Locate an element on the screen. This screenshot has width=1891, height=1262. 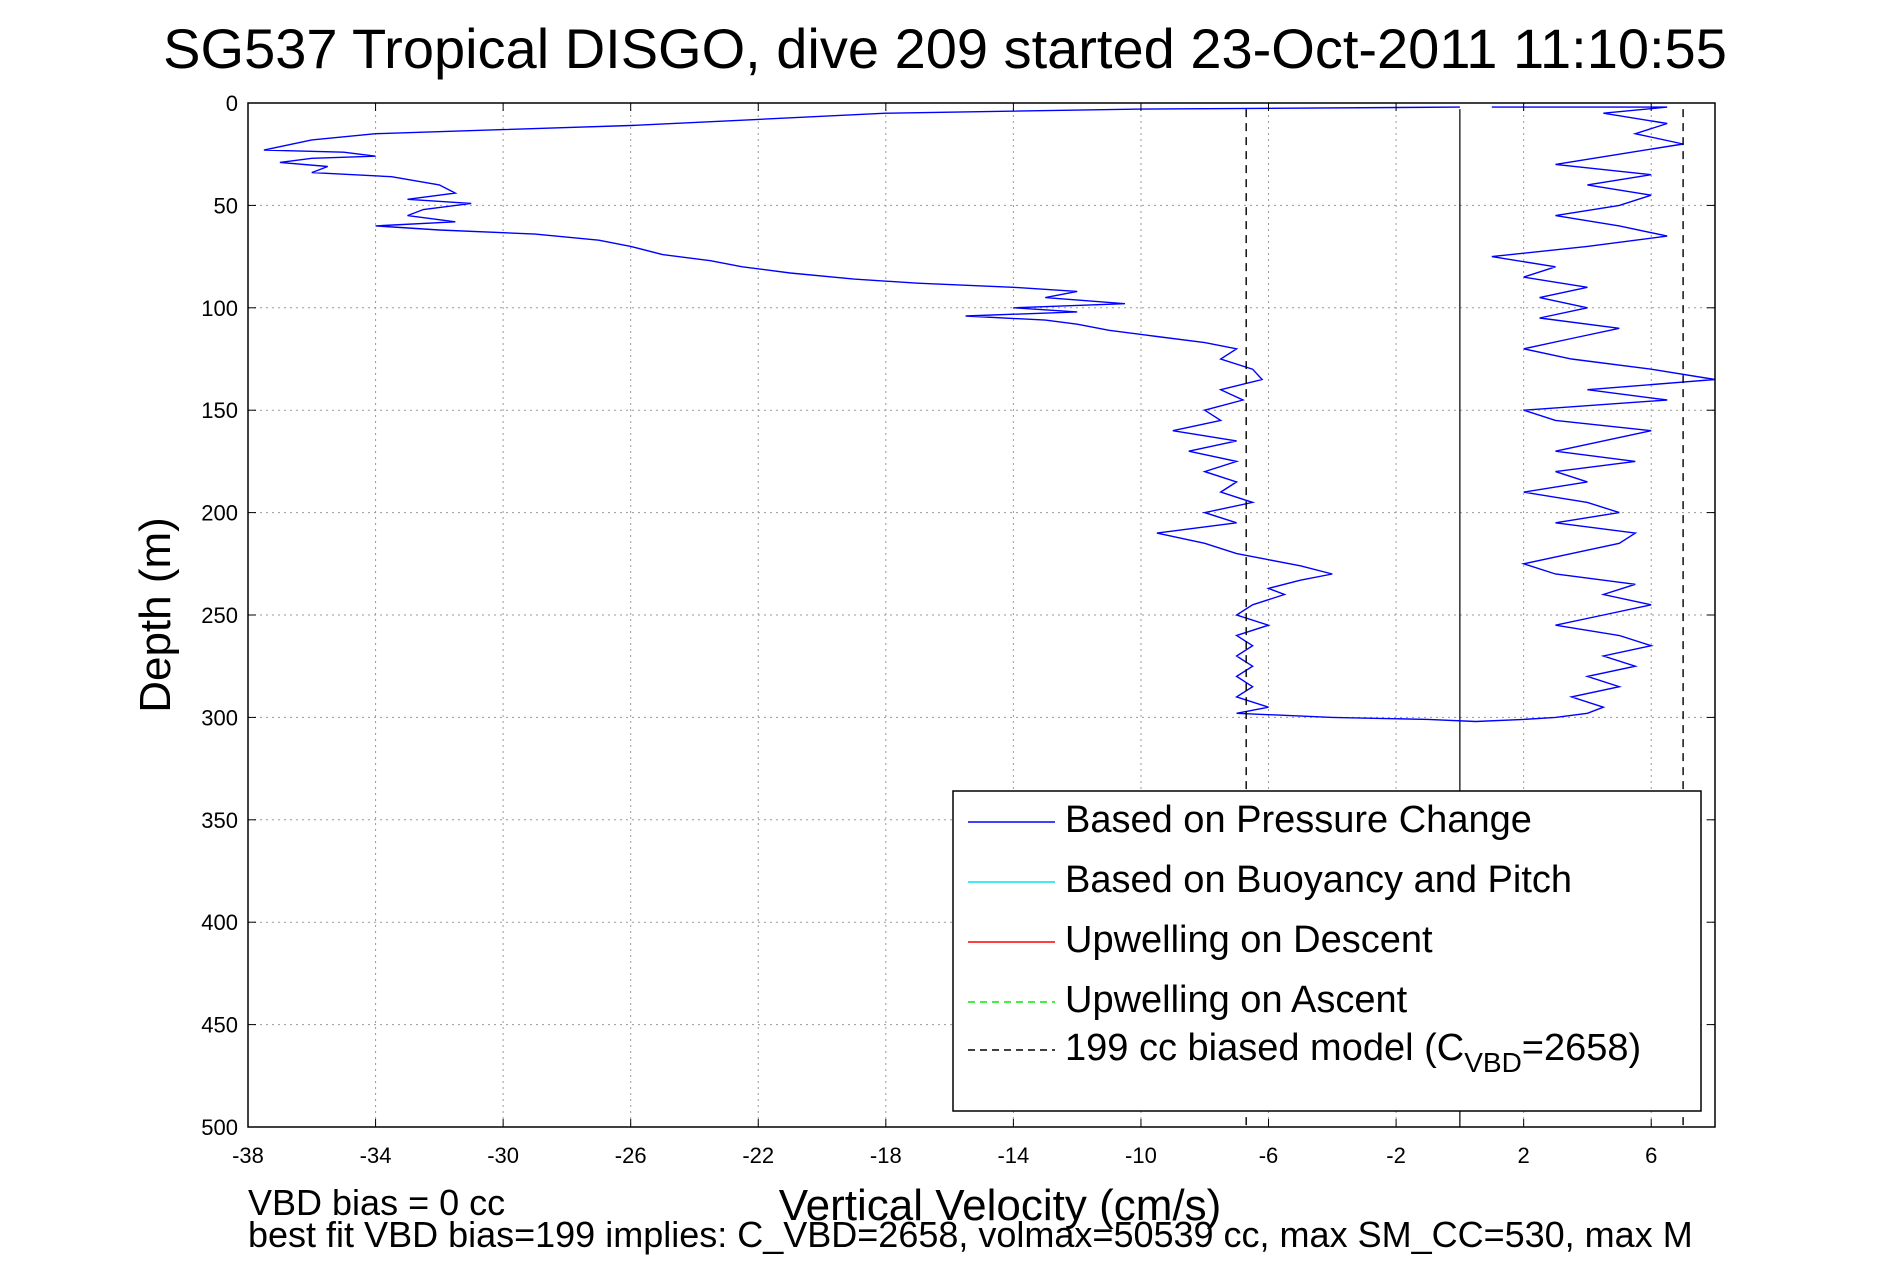
y-tick-label: 450 is located at coordinates (219, 1025).